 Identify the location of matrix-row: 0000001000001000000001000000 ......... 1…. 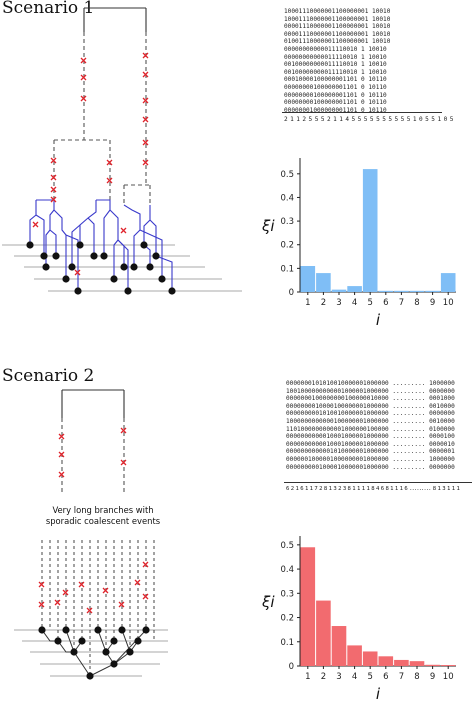
(370, 459).